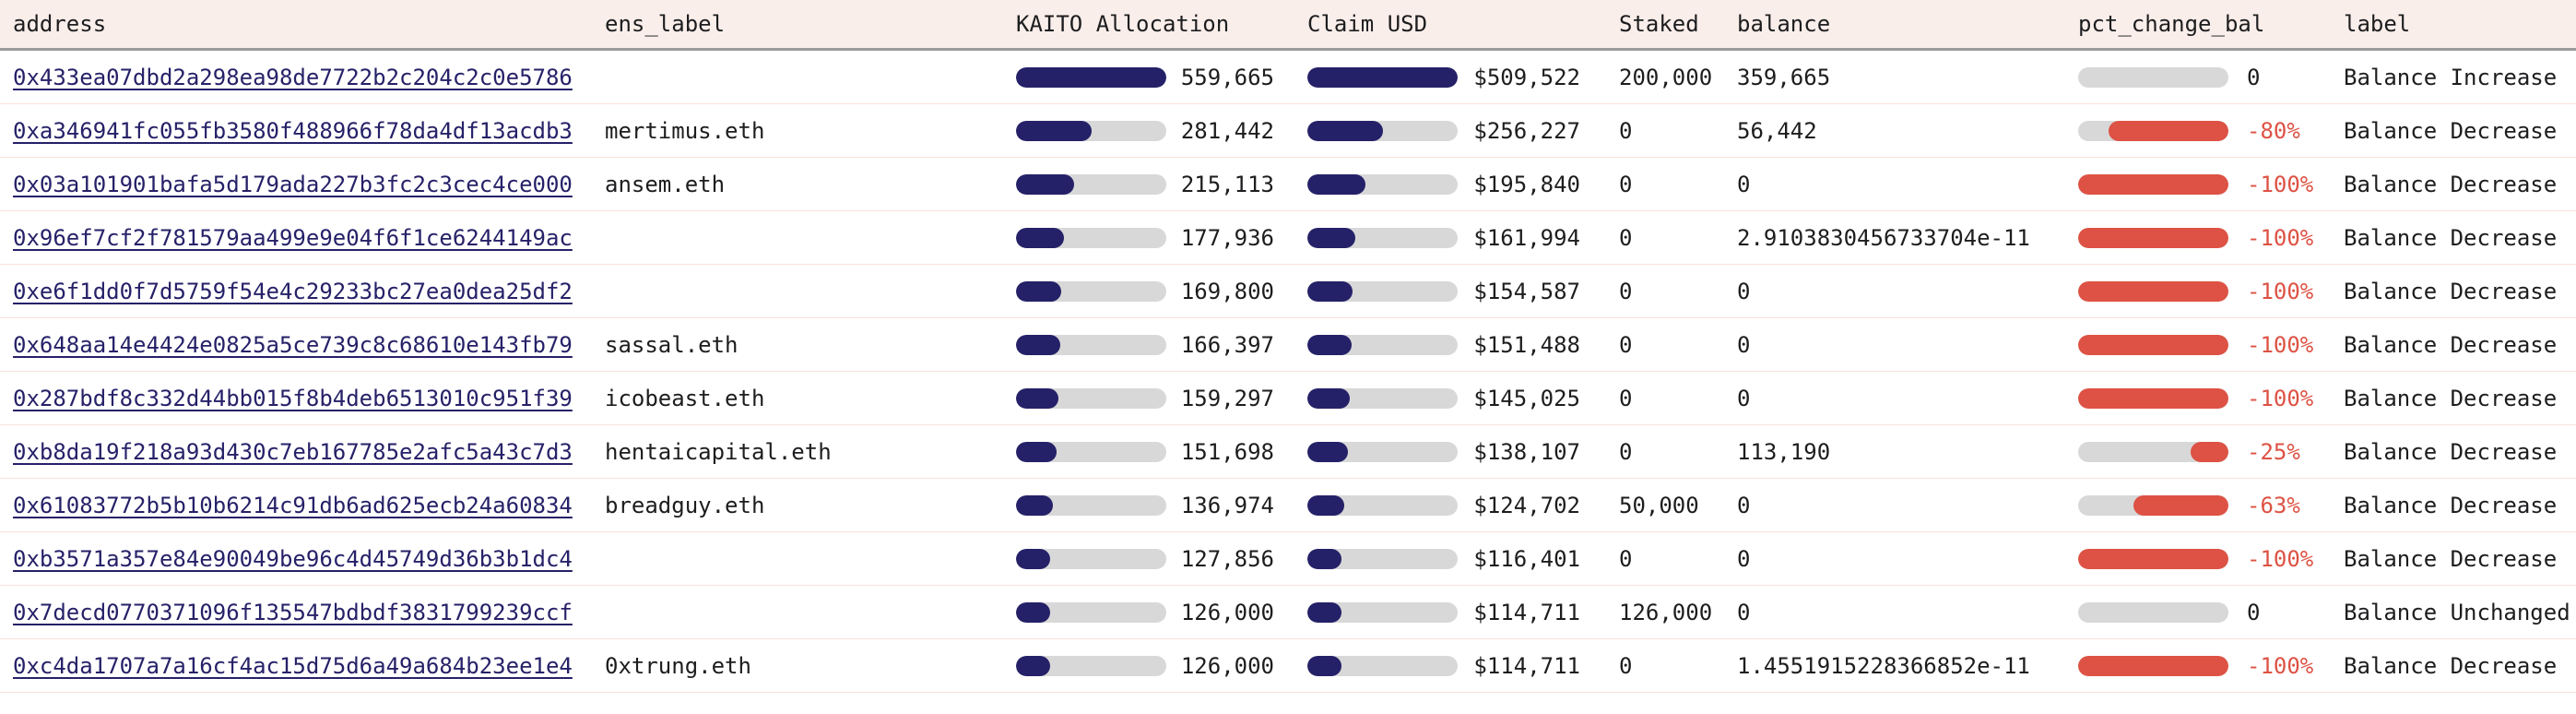 Image resolution: width=2576 pixels, height=714 pixels. Describe the element at coordinates (2273, 130) in the screenshot. I see `pct-change-value: -80%` at that location.